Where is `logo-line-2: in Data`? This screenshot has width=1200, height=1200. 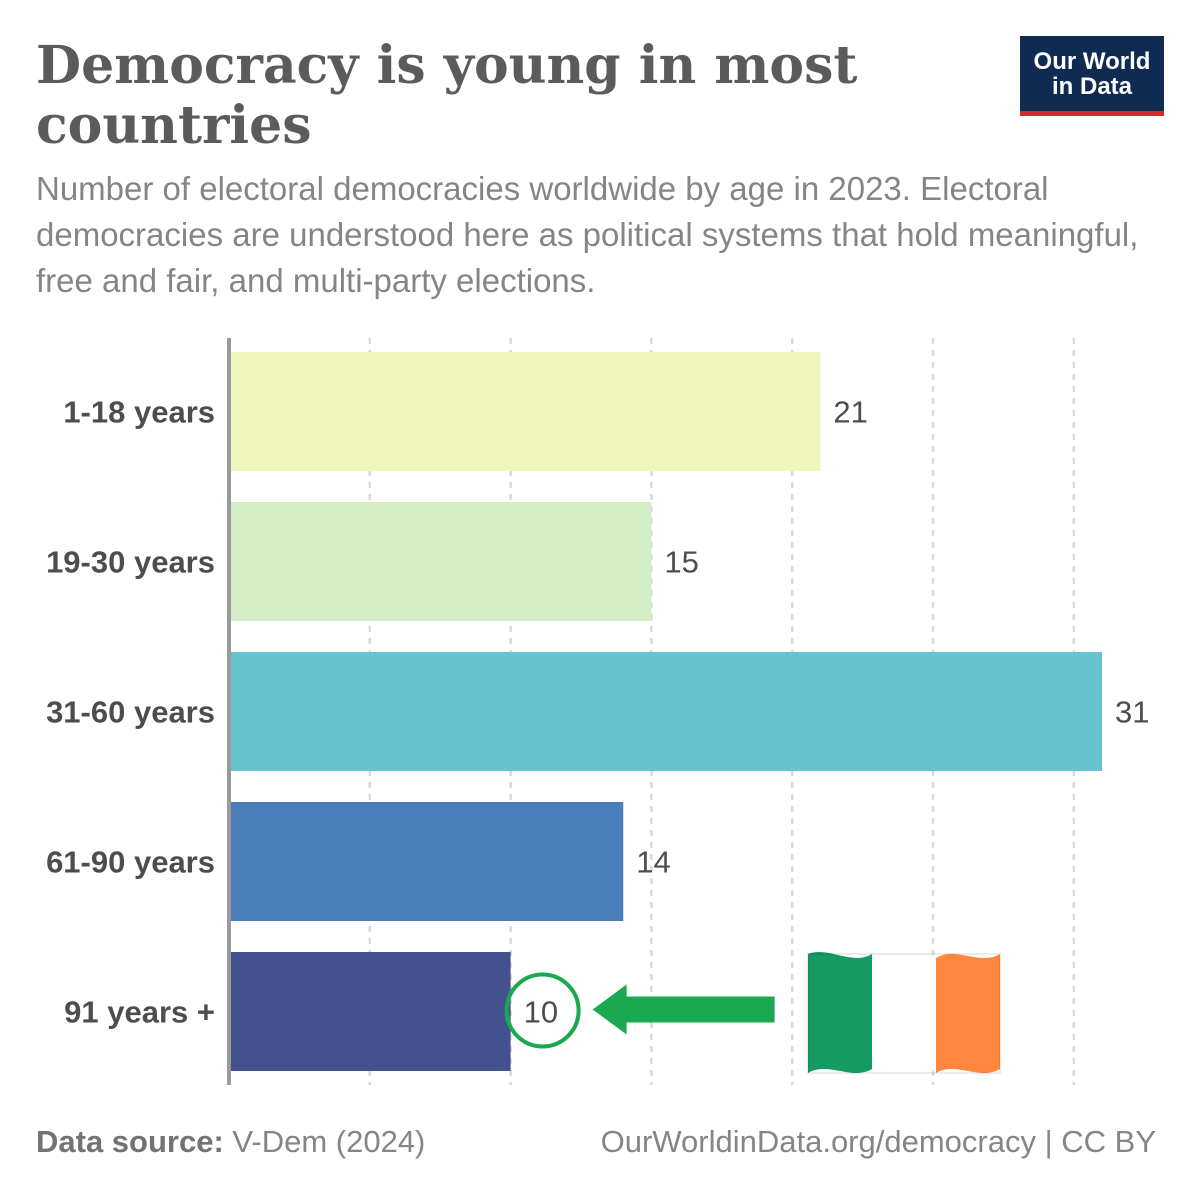
logo-line-2: in Data is located at coordinates (1091, 86).